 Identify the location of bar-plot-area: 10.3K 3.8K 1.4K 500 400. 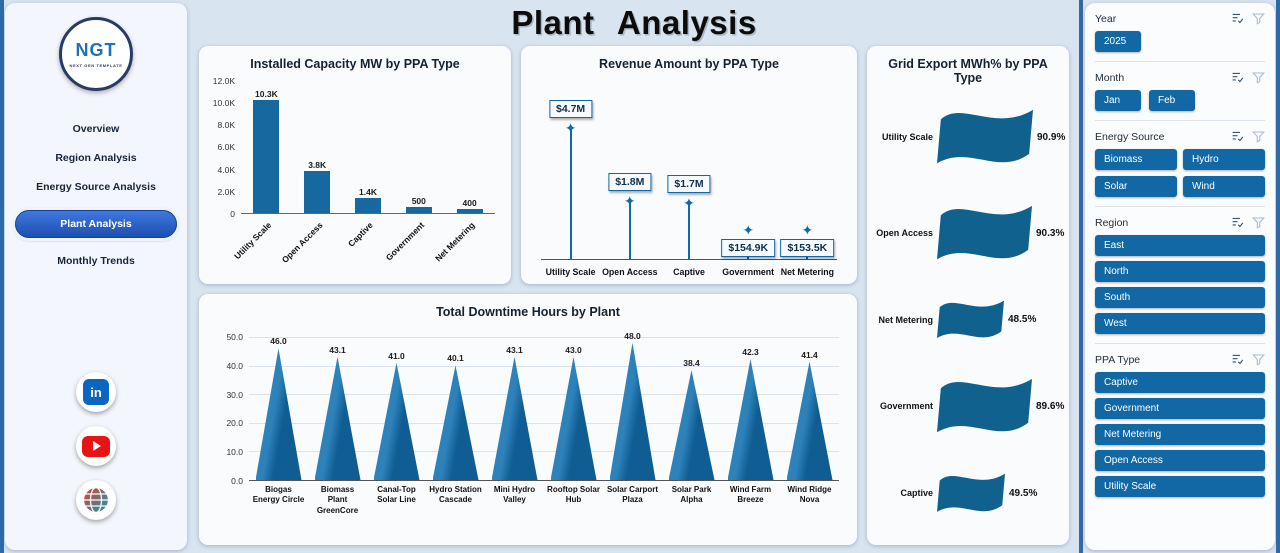
(368, 147).